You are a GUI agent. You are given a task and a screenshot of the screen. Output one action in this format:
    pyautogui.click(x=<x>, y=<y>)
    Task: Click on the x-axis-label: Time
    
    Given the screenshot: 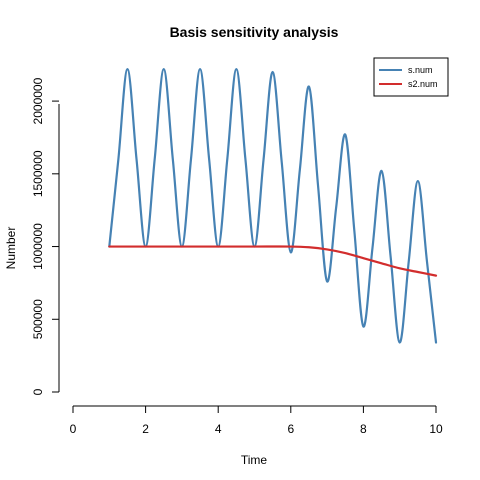 What is the action you would take?
    pyautogui.click(x=254, y=460)
    